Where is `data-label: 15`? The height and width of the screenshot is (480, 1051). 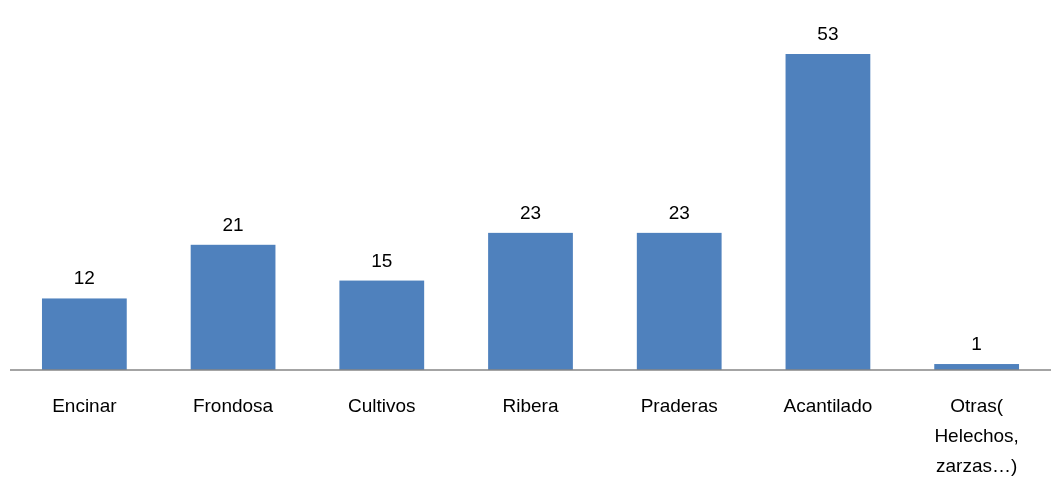 data-label: 15 is located at coordinates (382, 260).